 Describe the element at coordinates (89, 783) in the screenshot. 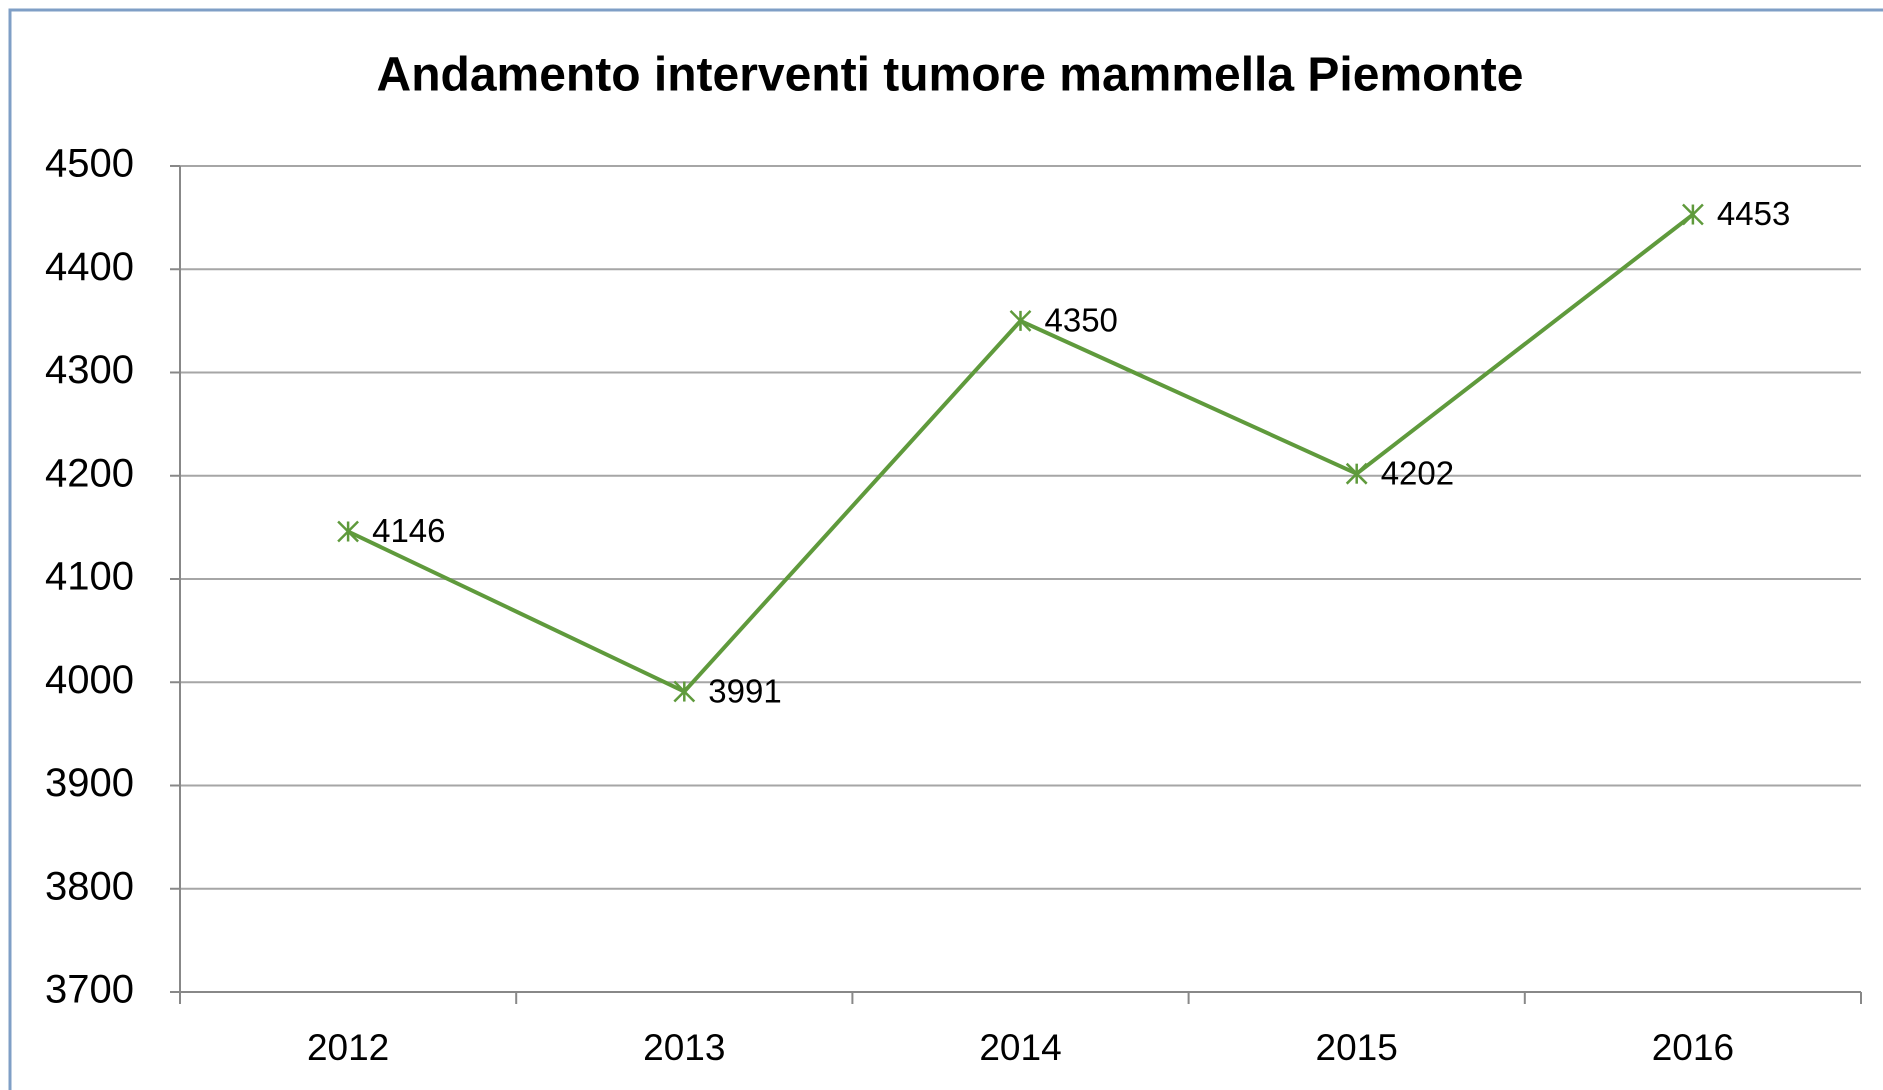

I see `y-tick-label: 3900` at that location.